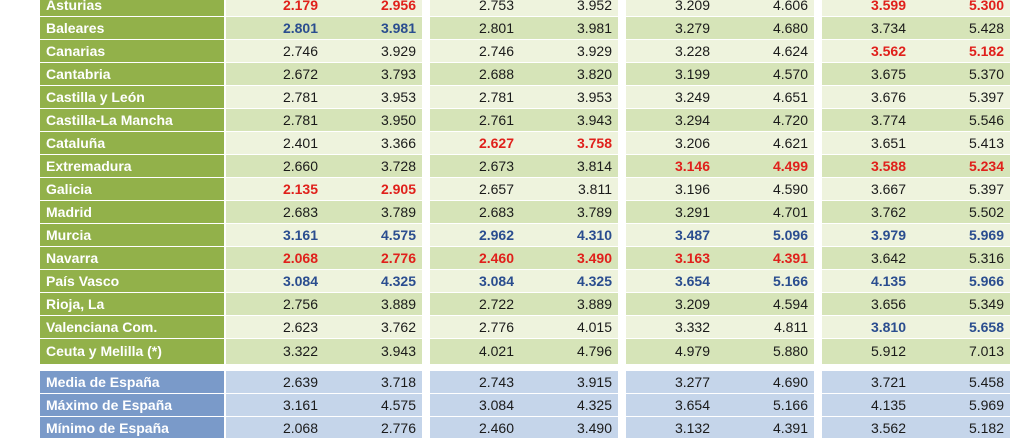 The image size is (1030, 438). What do you see at coordinates (863, 352) in the screenshot?
I see `value-cell: 5.912` at bounding box center [863, 352].